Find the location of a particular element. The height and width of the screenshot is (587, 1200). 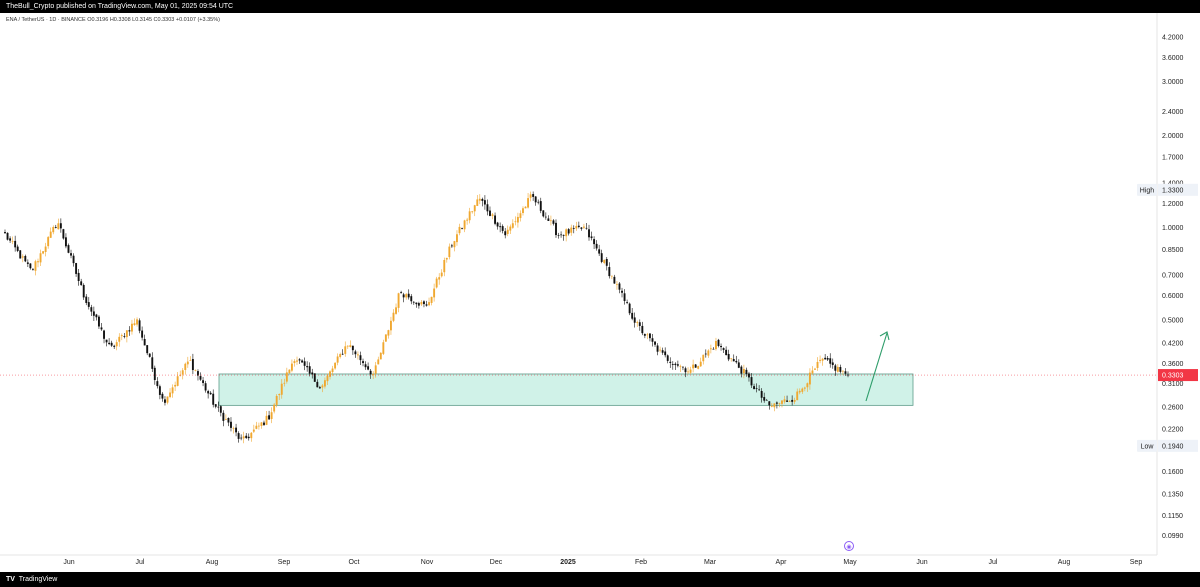

time-tick-label: Apr is located at coordinates (782, 562).